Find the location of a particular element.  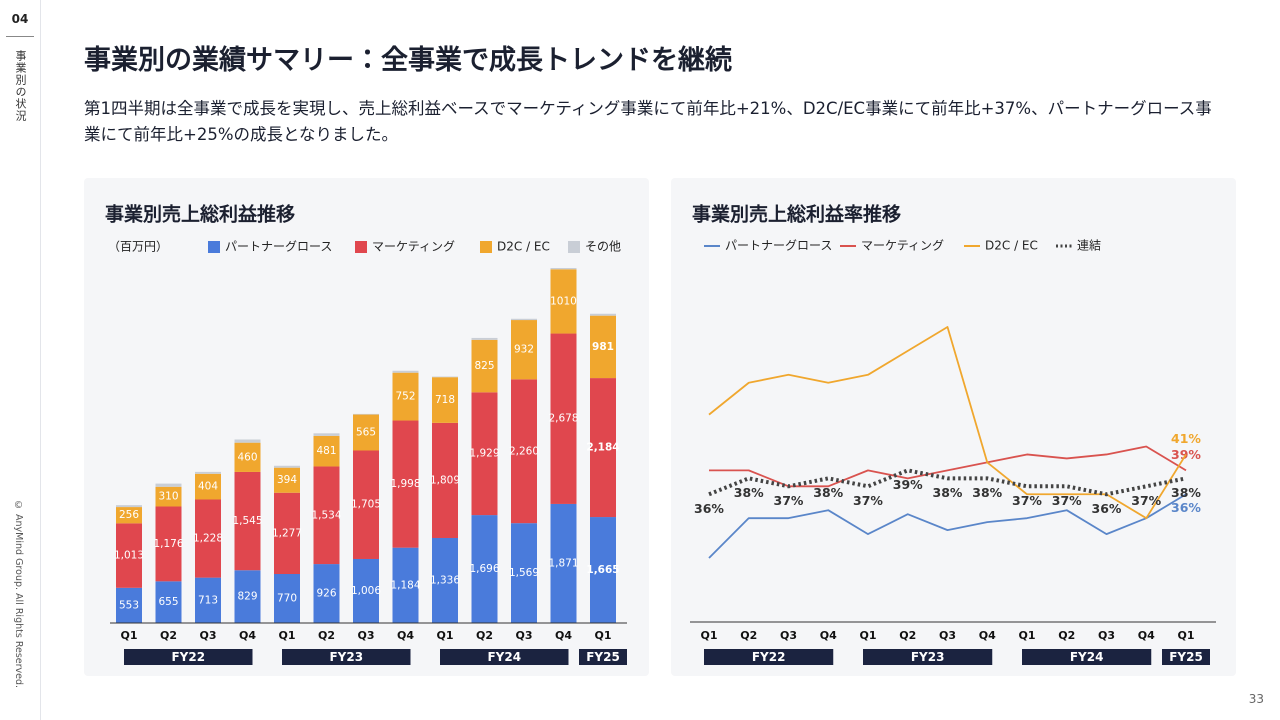

data-label: 1,665 is located at coordinates (602, 570).